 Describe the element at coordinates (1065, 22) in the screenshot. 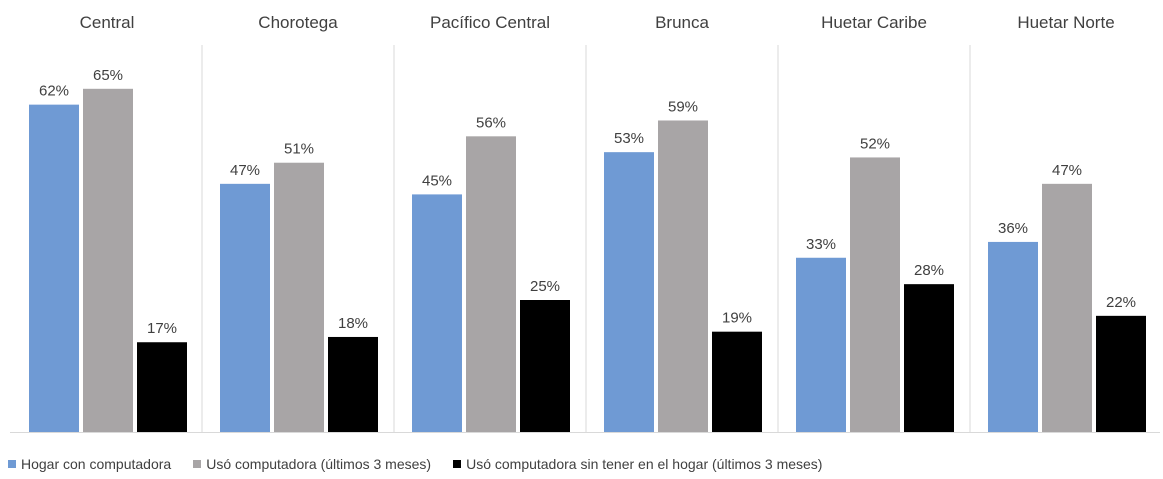

I see `category-title: Huetar Norte` at that location.